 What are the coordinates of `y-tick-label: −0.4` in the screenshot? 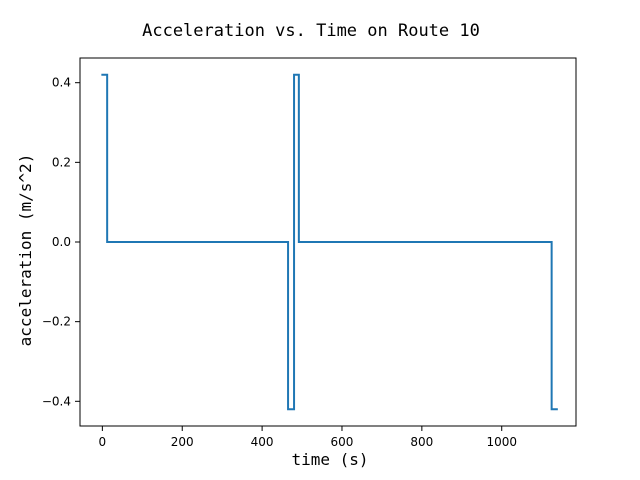 It's located at (56, 401).